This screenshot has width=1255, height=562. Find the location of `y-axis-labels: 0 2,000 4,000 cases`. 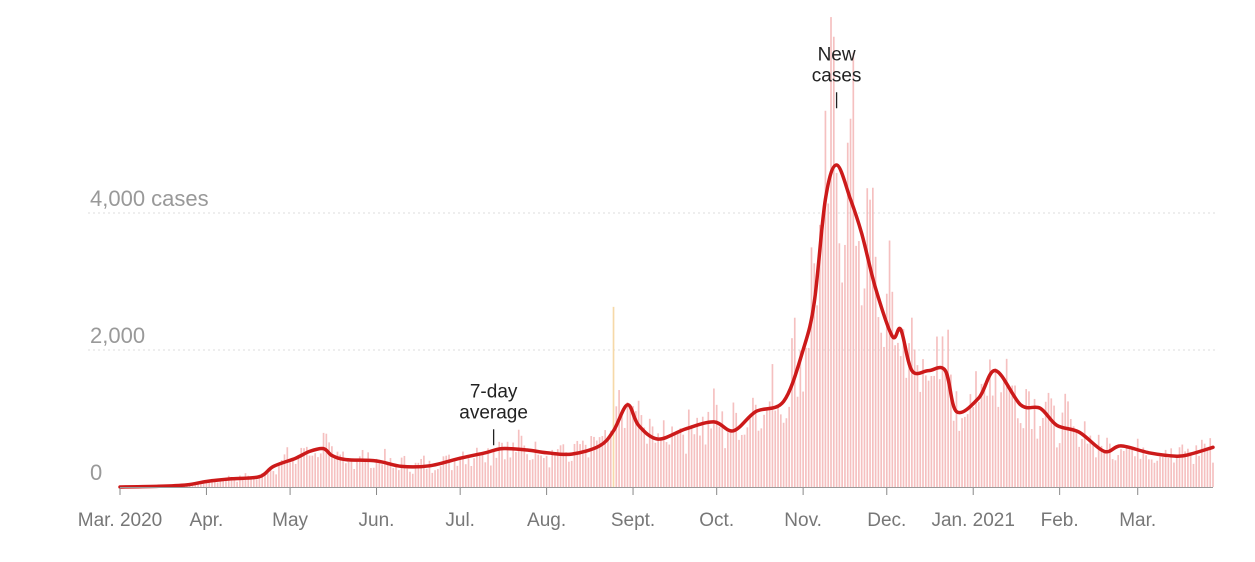

y-axis-labels: 0 2,000 4,000 cases is located at coordinates (149, 335).